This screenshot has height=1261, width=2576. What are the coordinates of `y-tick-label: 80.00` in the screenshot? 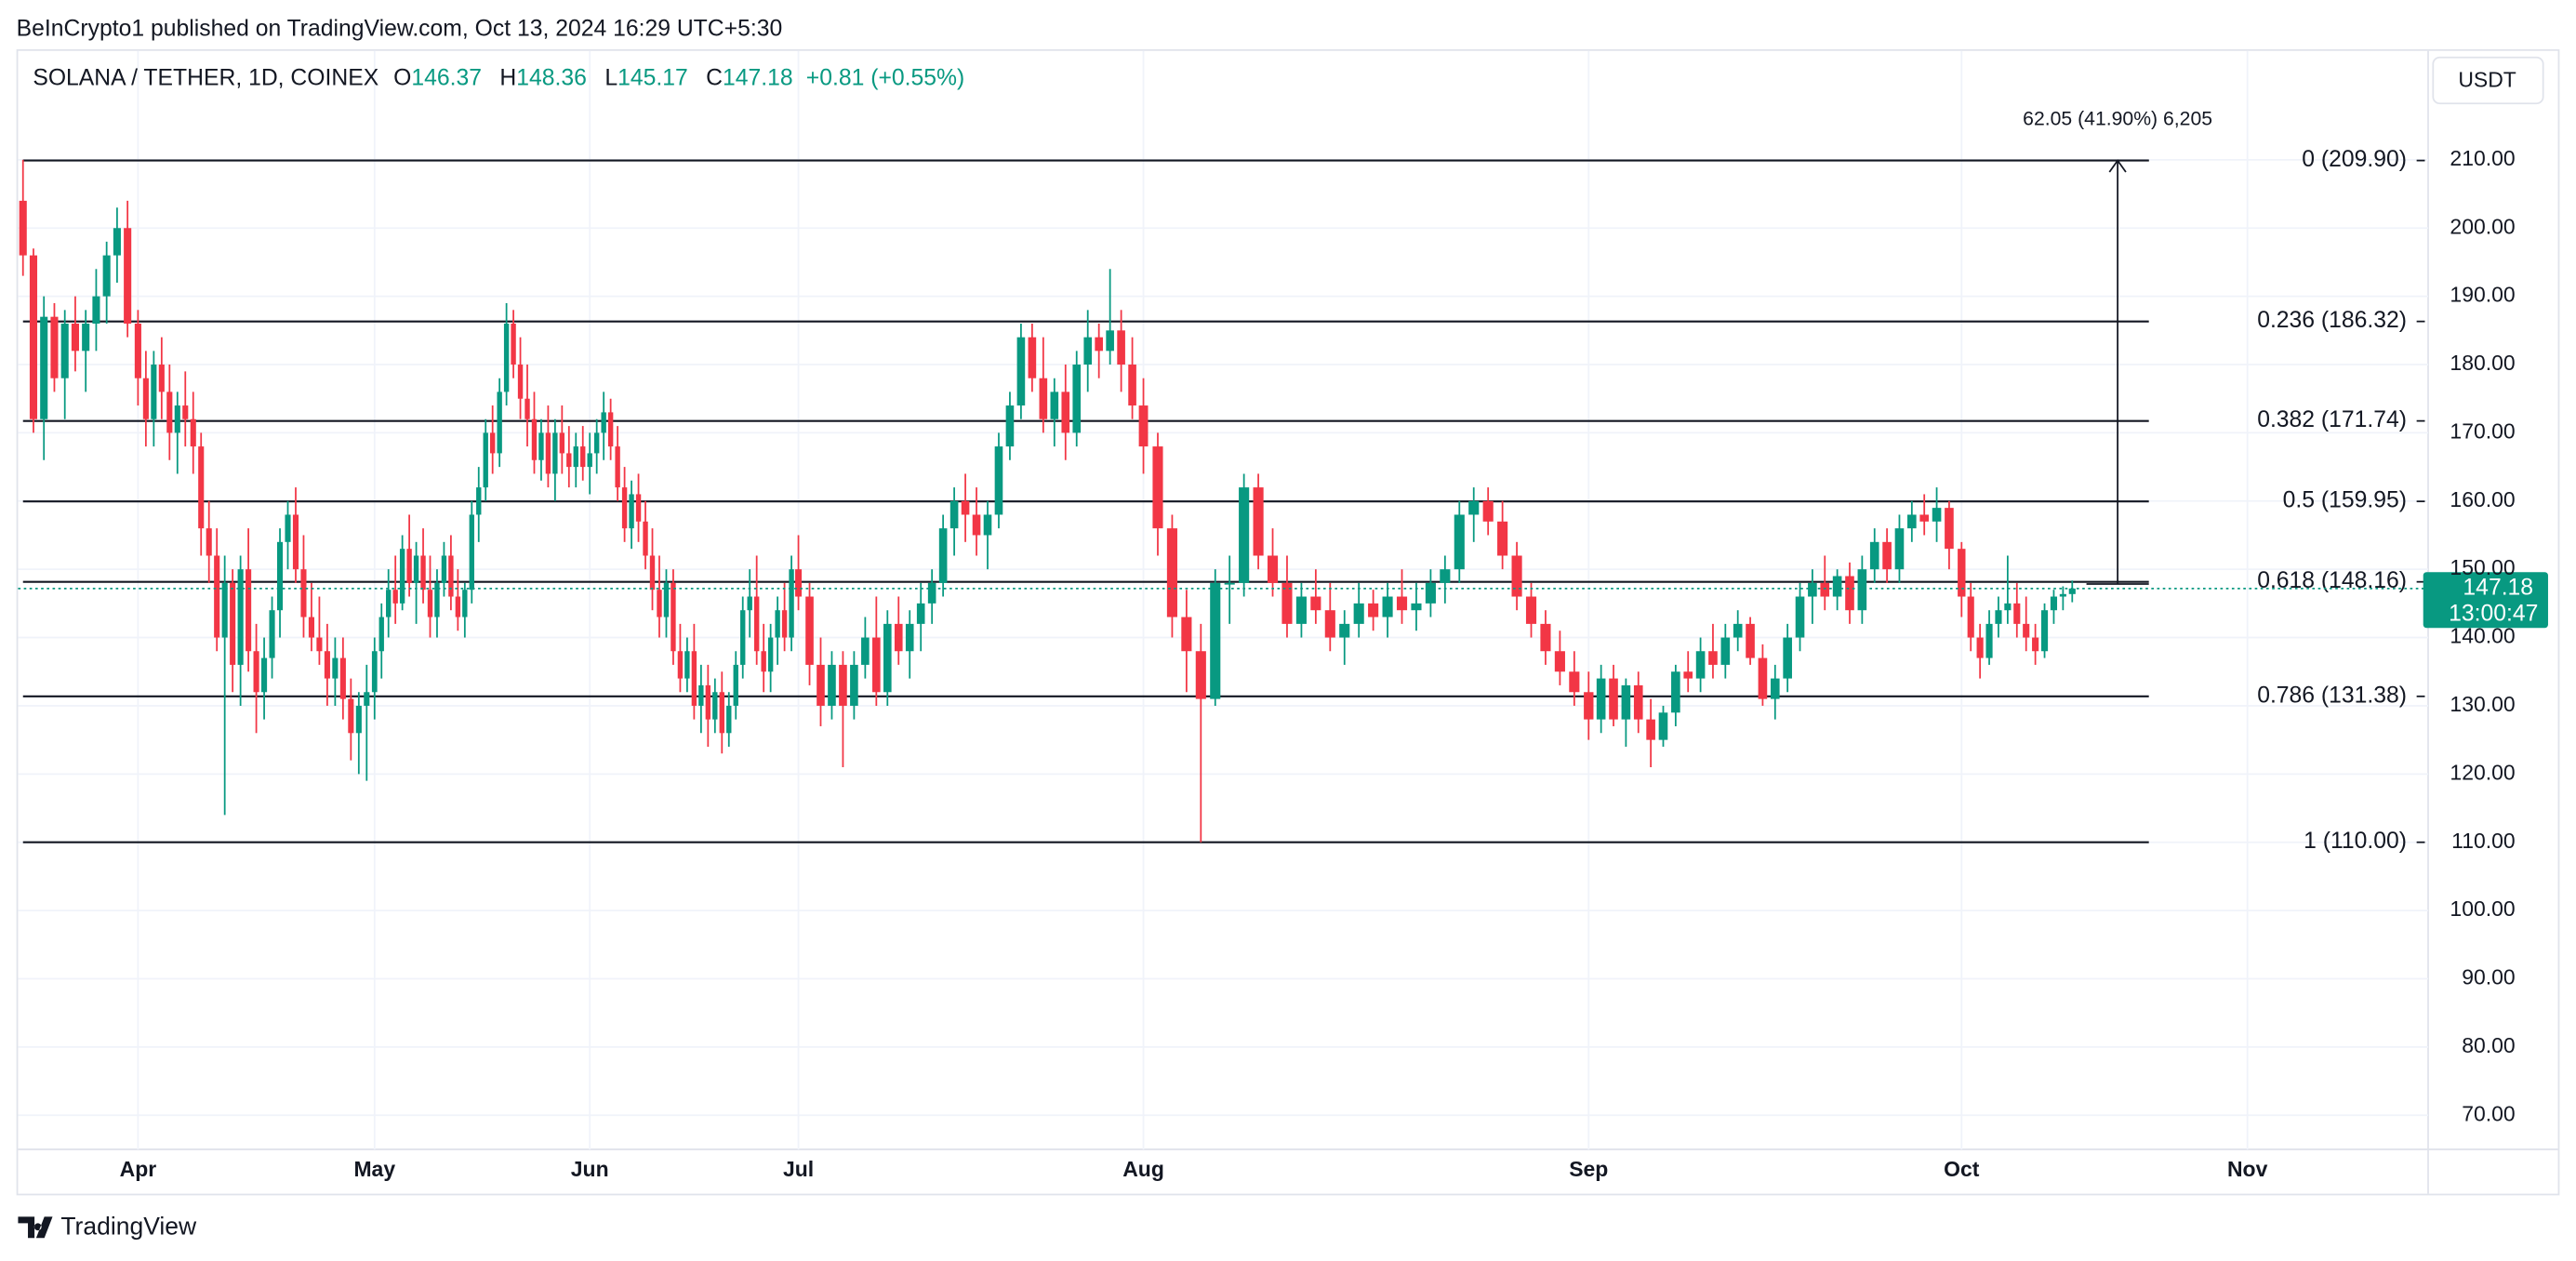 It's located at (2488, 1045).